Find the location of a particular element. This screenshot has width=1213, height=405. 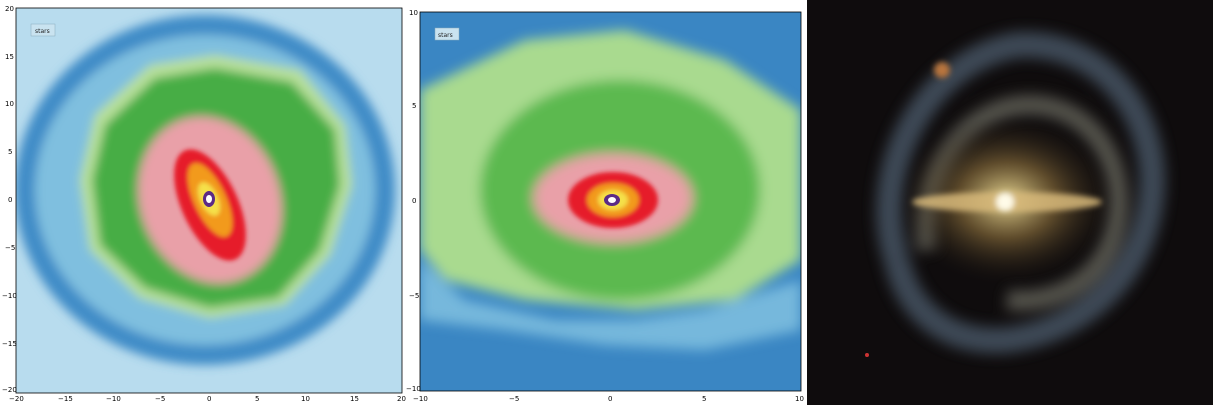

x-tick: 15 is located at coordinates (354, 399).